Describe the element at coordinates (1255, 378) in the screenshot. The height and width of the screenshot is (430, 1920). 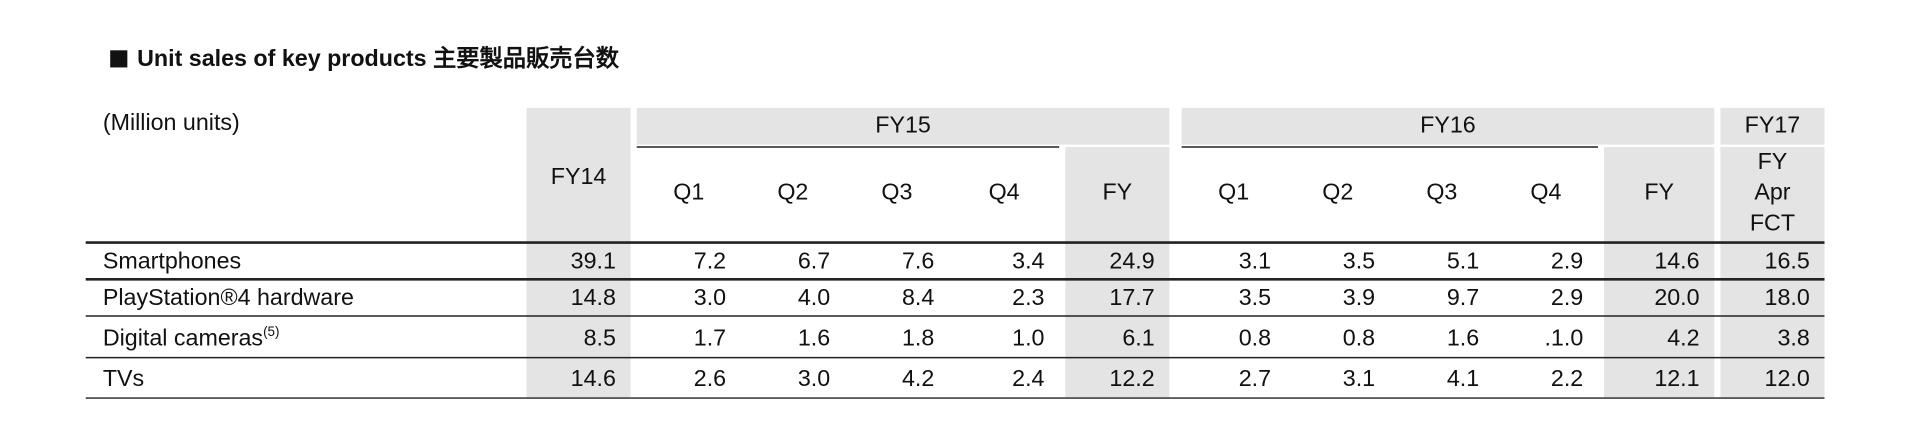
I see `cell-value: 2.7` at that location.